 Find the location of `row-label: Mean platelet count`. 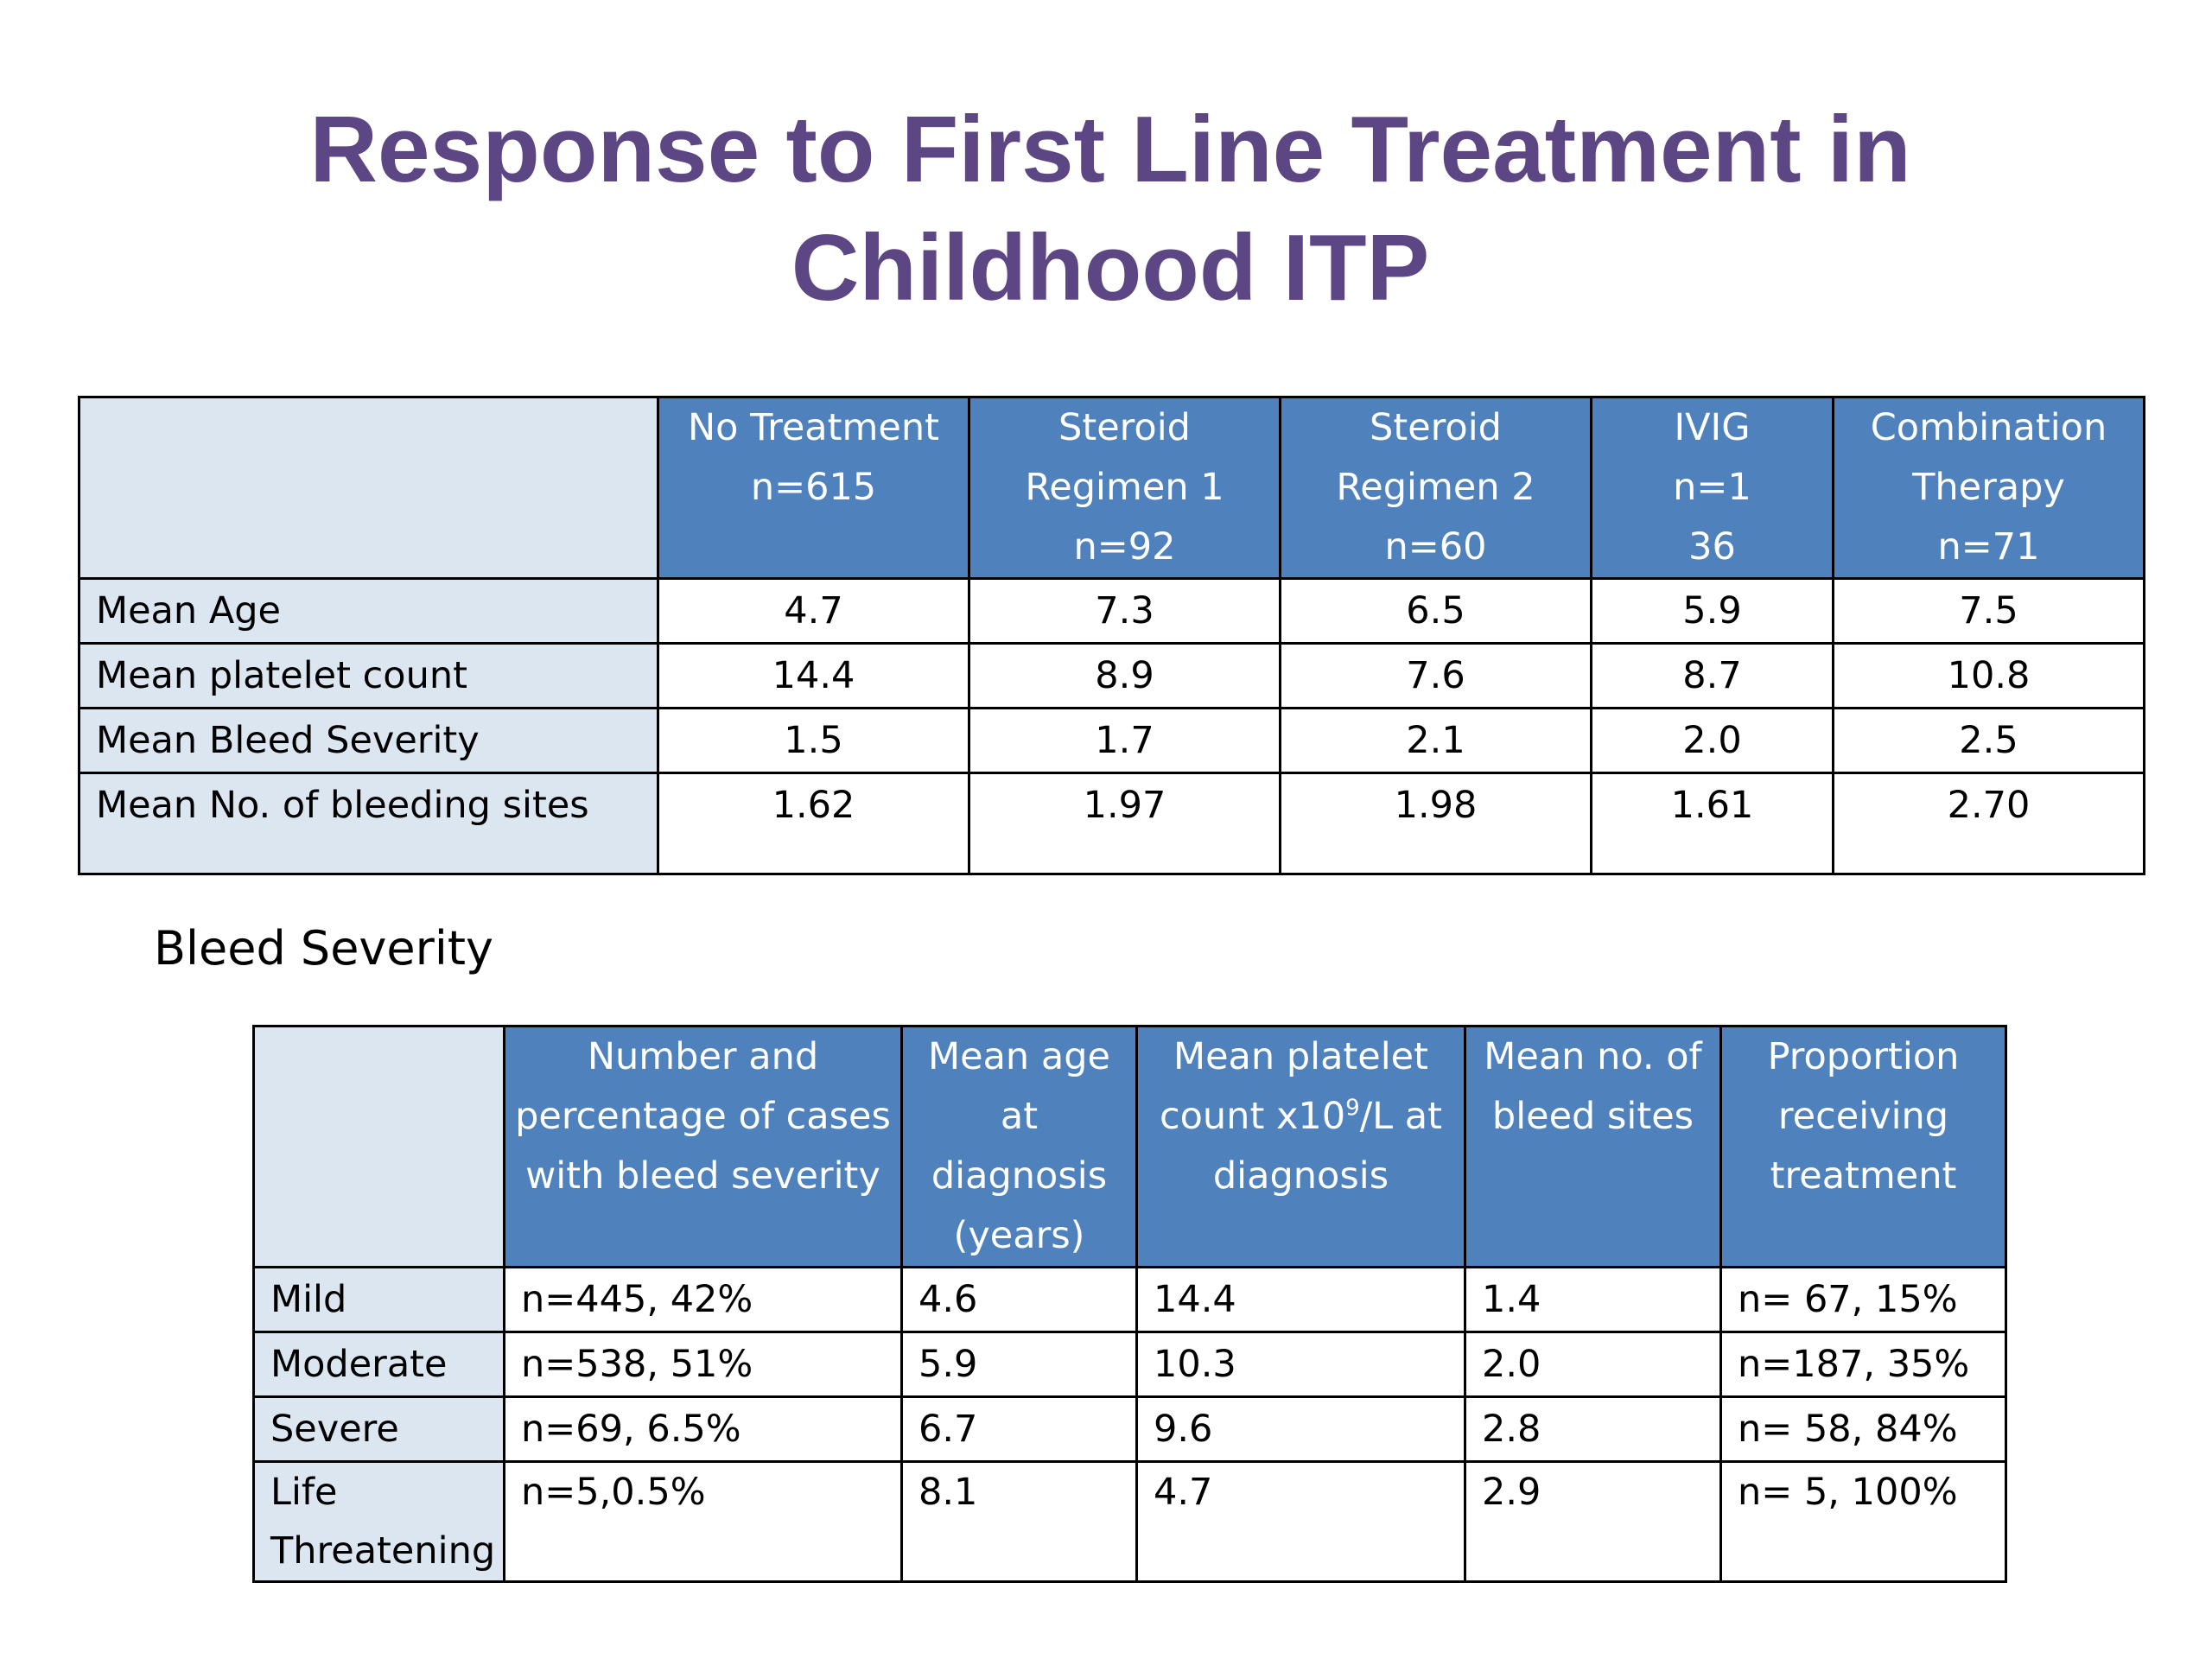

row-label: Mean platelet count is located at coordinates (368, 675).